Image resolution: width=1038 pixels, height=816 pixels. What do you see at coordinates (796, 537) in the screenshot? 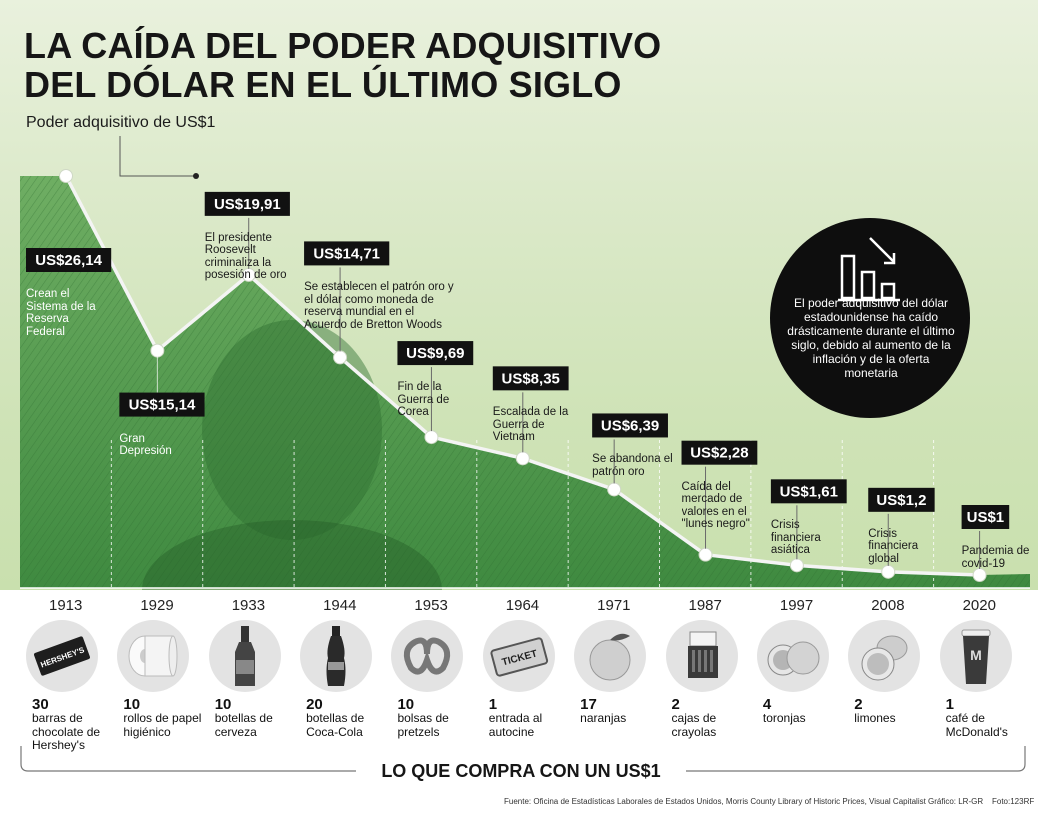
I see `event-annotation-box: Crisis financiera asiática` at bounding box center [796, 537].